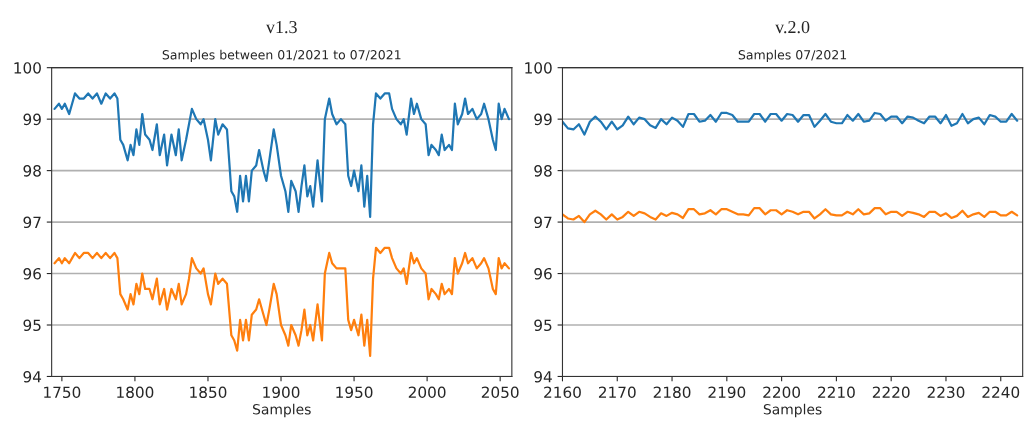 Image resolution: width=1033 pixels, height=423 pixels. What do you see at coordinates (727, 392) in the screenshot?
I see `x-tick-label: 2190` at bounding box center [727, 392].